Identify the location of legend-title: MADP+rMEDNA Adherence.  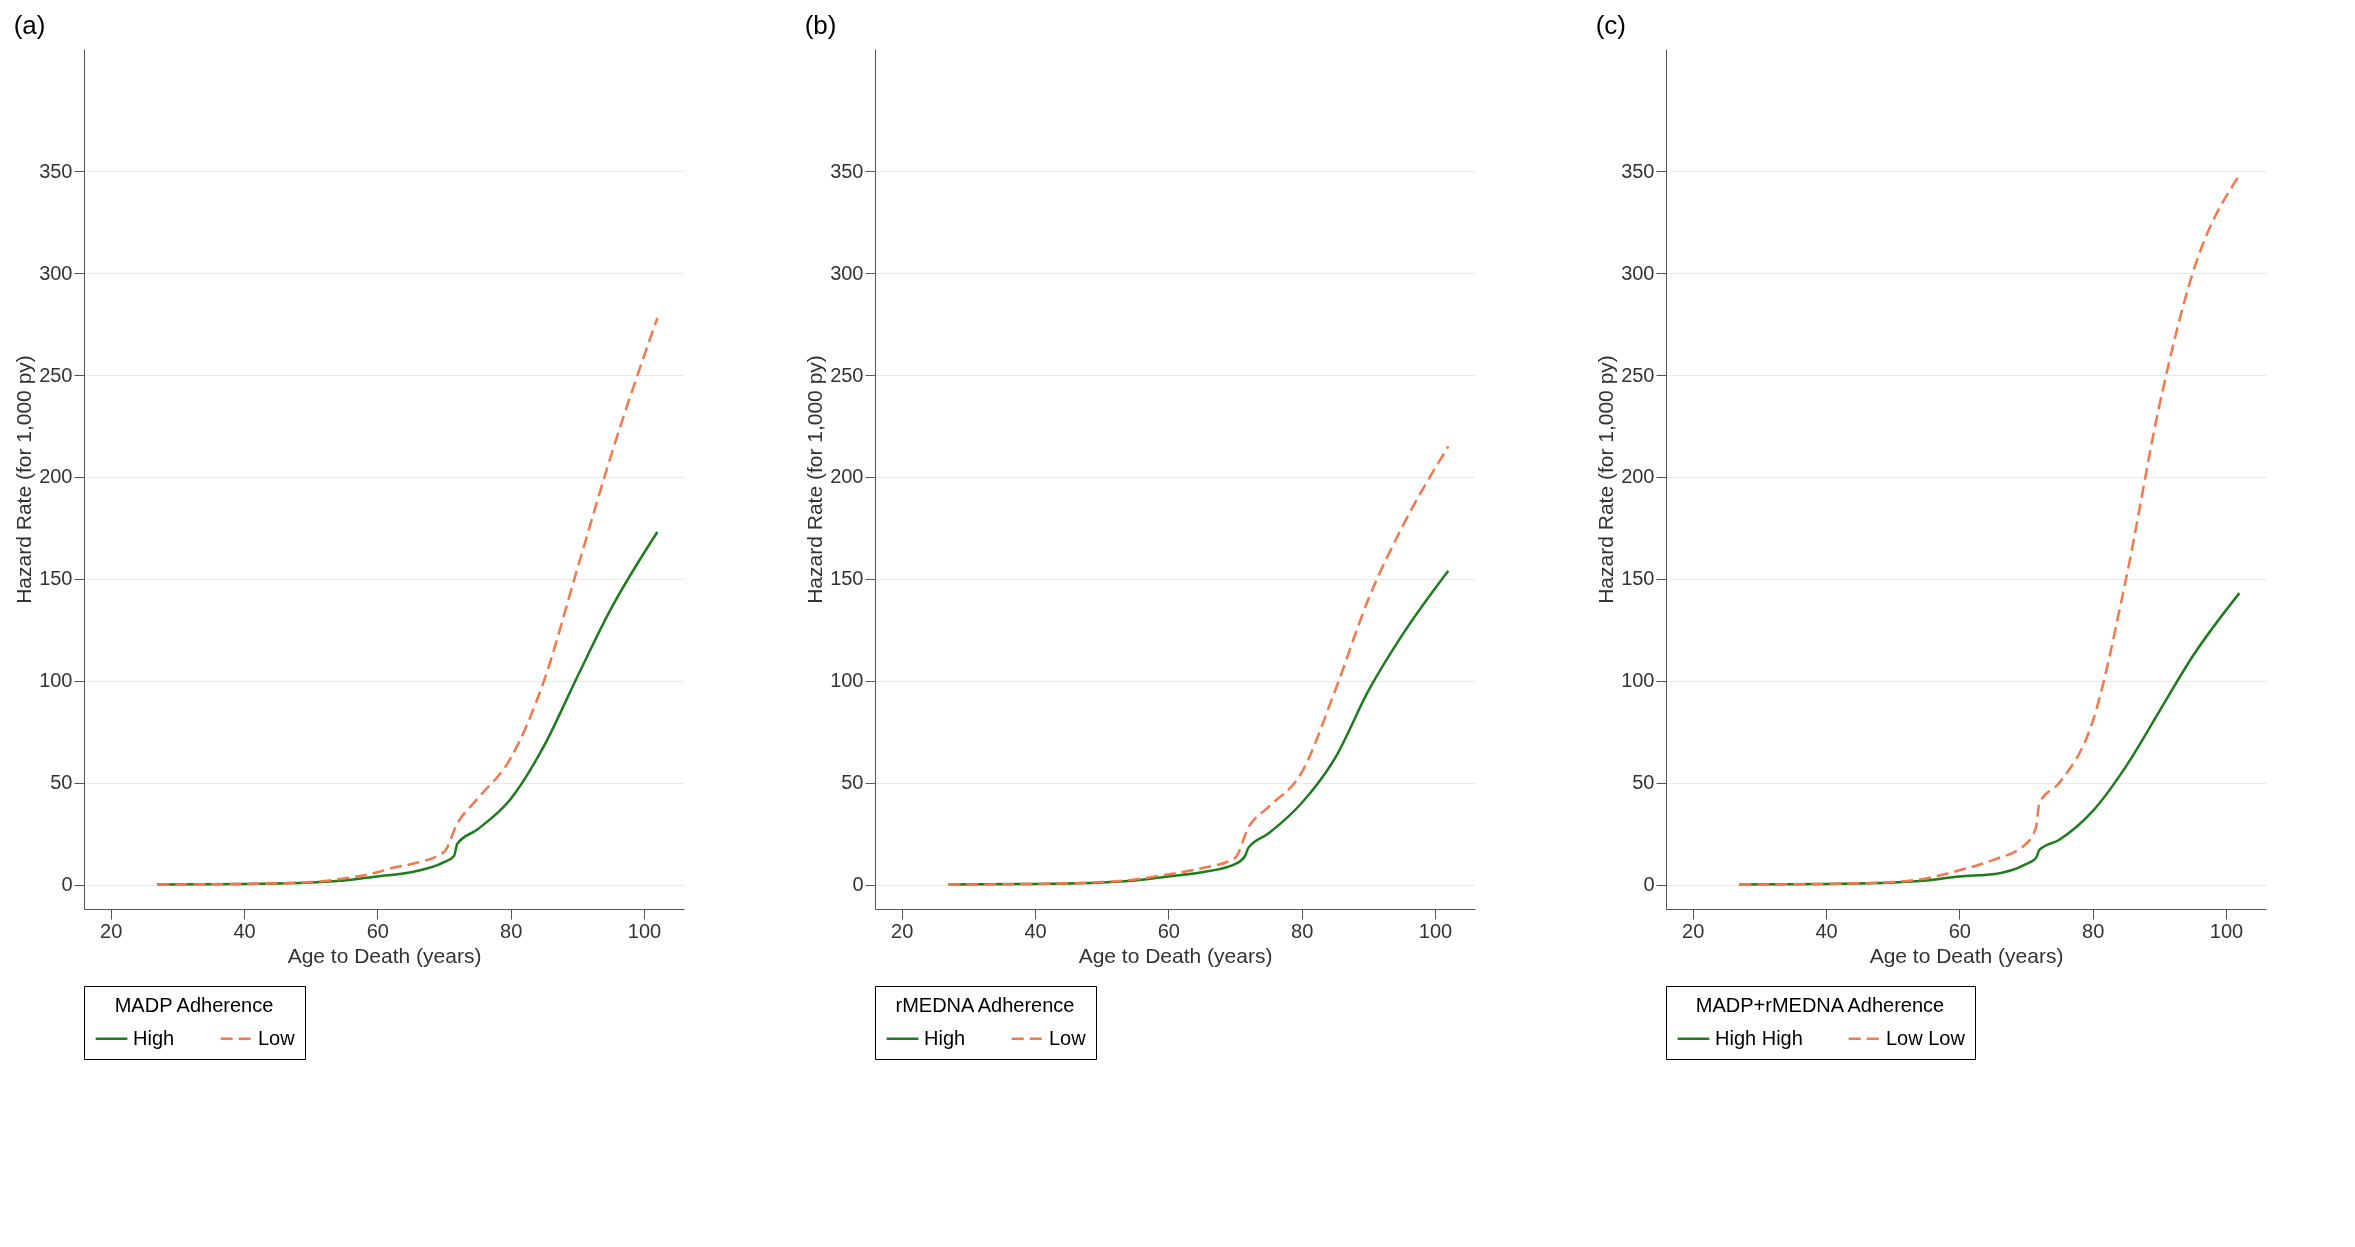
(1820, 1005).